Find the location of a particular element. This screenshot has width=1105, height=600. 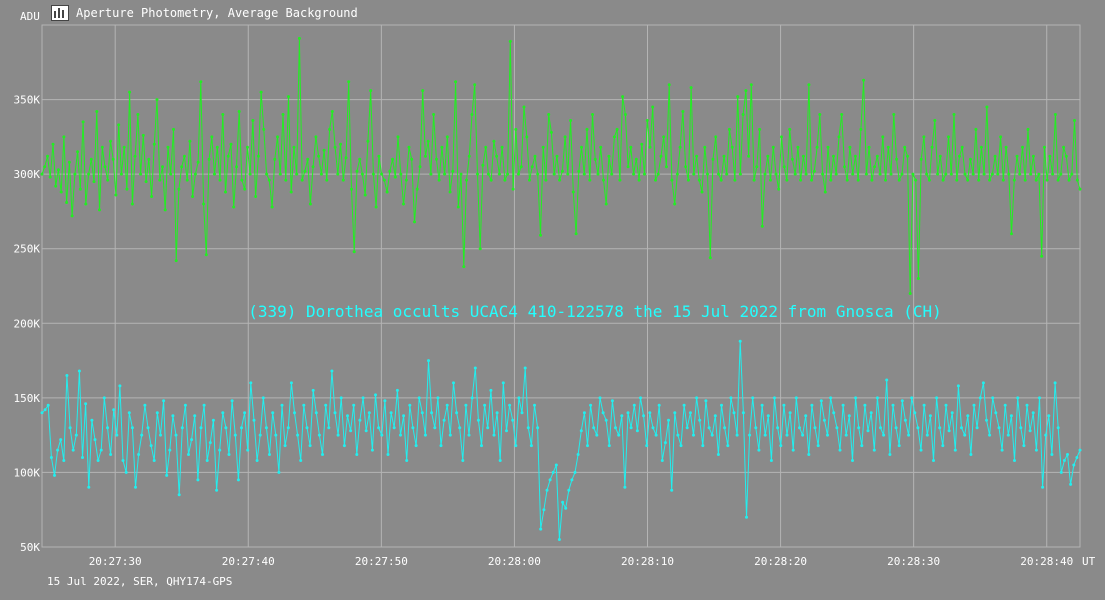

y-unit-label: ADU is located at coordinates (30, 16).